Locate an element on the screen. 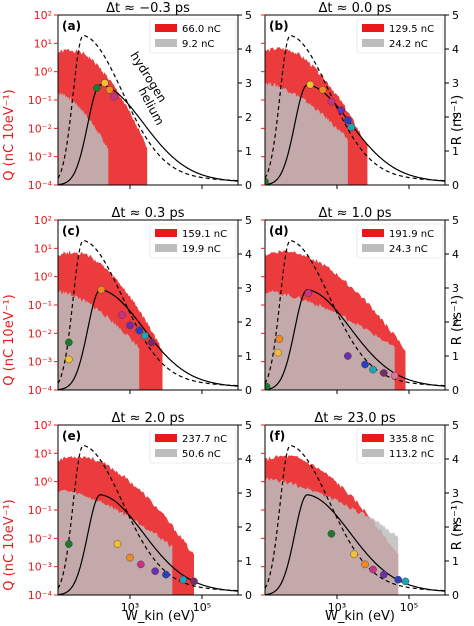 Image resolution: width=474 pixels, height=626 pixels. legend-entry: 19.9 nC is located at coordinates (201, 249).